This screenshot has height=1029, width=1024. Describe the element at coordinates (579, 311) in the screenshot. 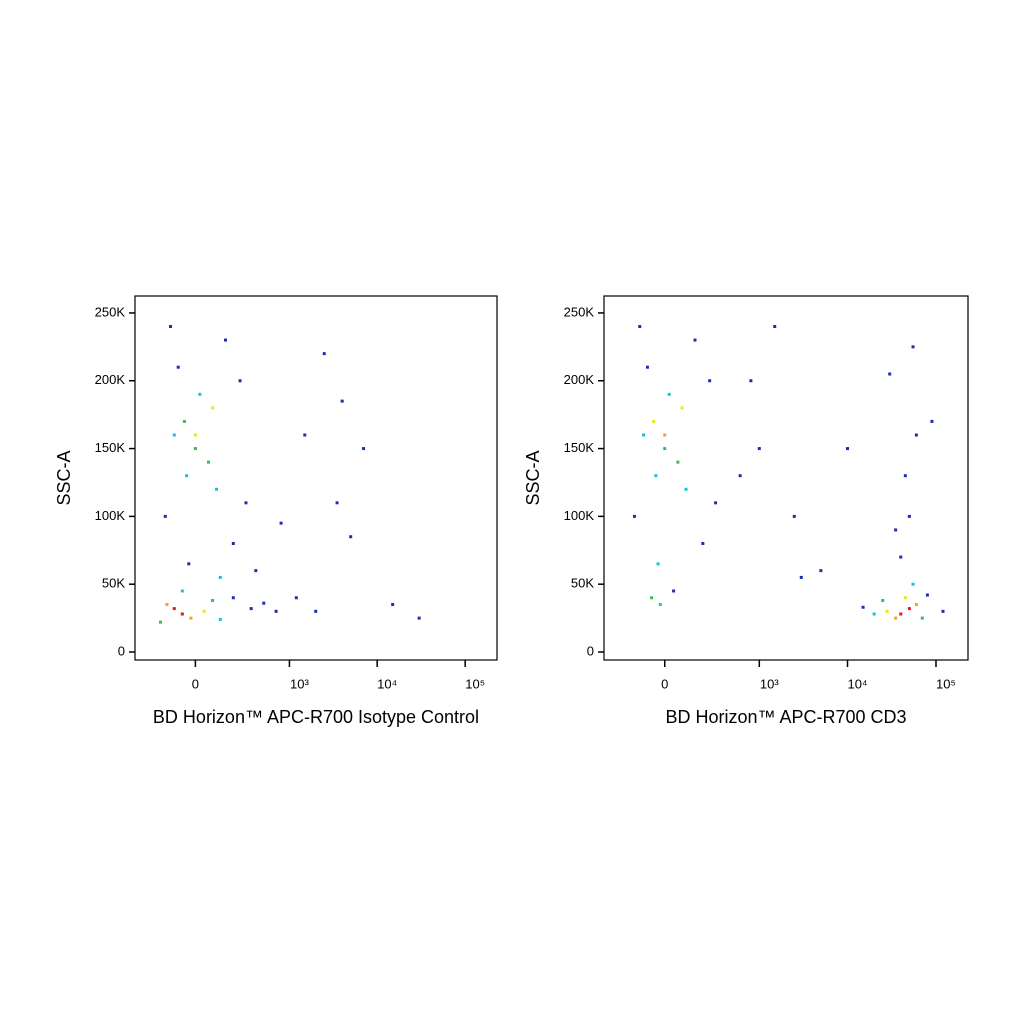

I see `y-tick-label: 250K` at that location.